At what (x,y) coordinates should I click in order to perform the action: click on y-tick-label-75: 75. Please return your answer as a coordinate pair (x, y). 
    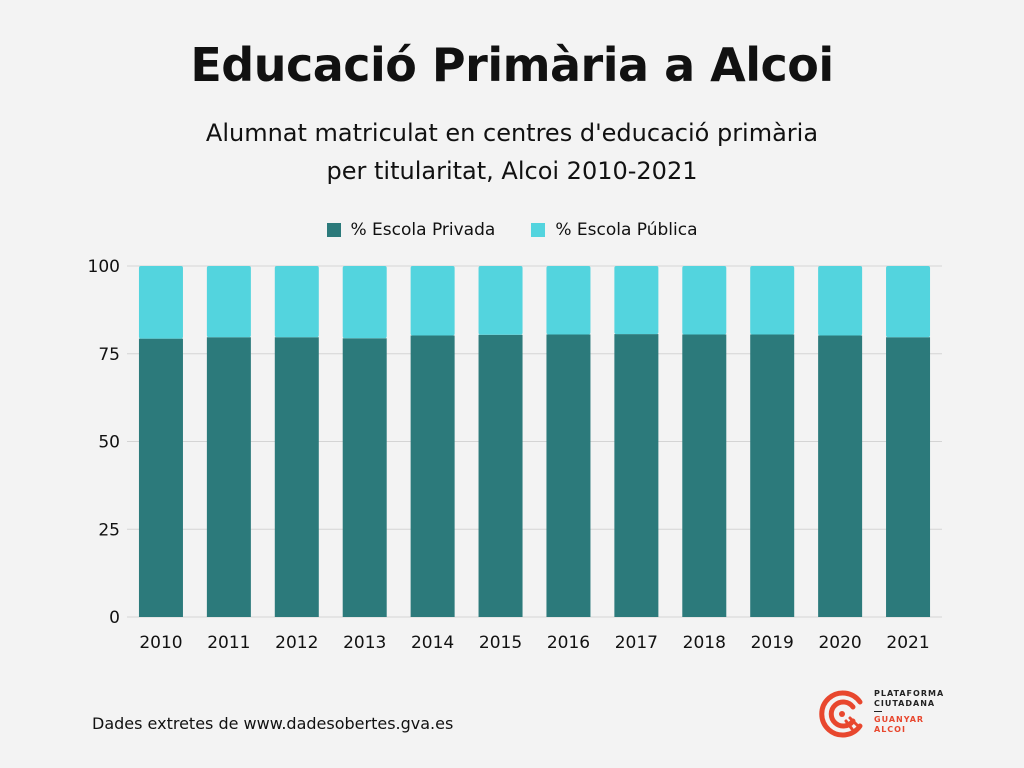
    Looking at the image, I should click on (109, 355).